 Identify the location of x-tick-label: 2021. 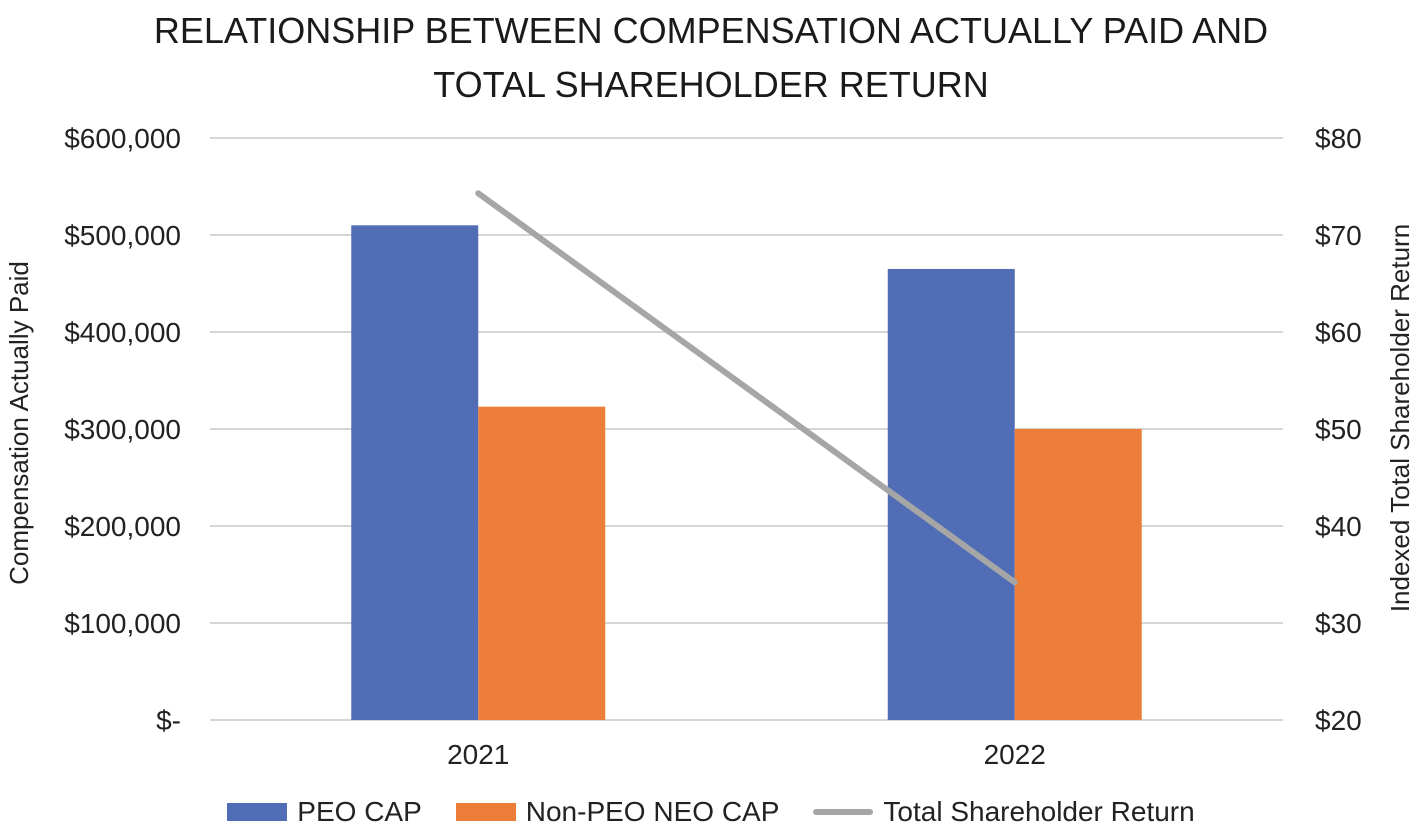
(478, 754).